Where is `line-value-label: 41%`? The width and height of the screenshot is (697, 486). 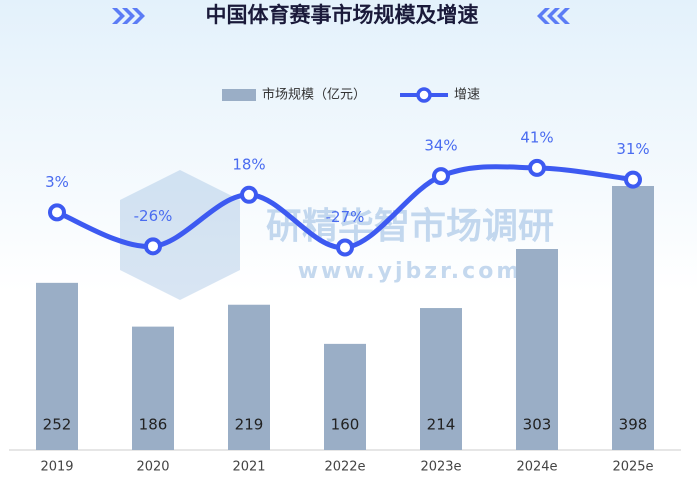 line-value-label: 41% is located at coordinates (536, 137).